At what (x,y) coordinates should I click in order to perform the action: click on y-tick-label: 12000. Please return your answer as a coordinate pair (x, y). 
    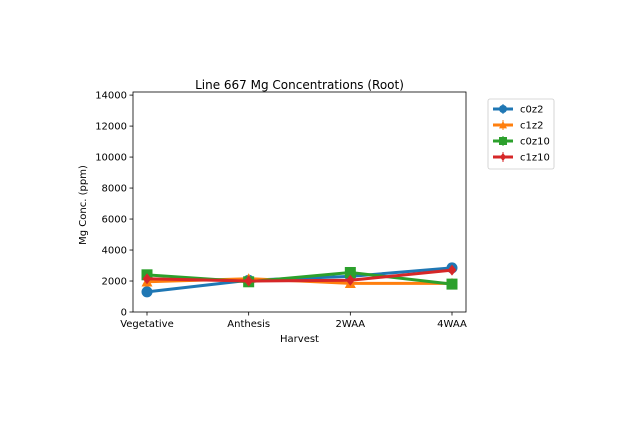
    Looking at the image, I should click on (111, 127).